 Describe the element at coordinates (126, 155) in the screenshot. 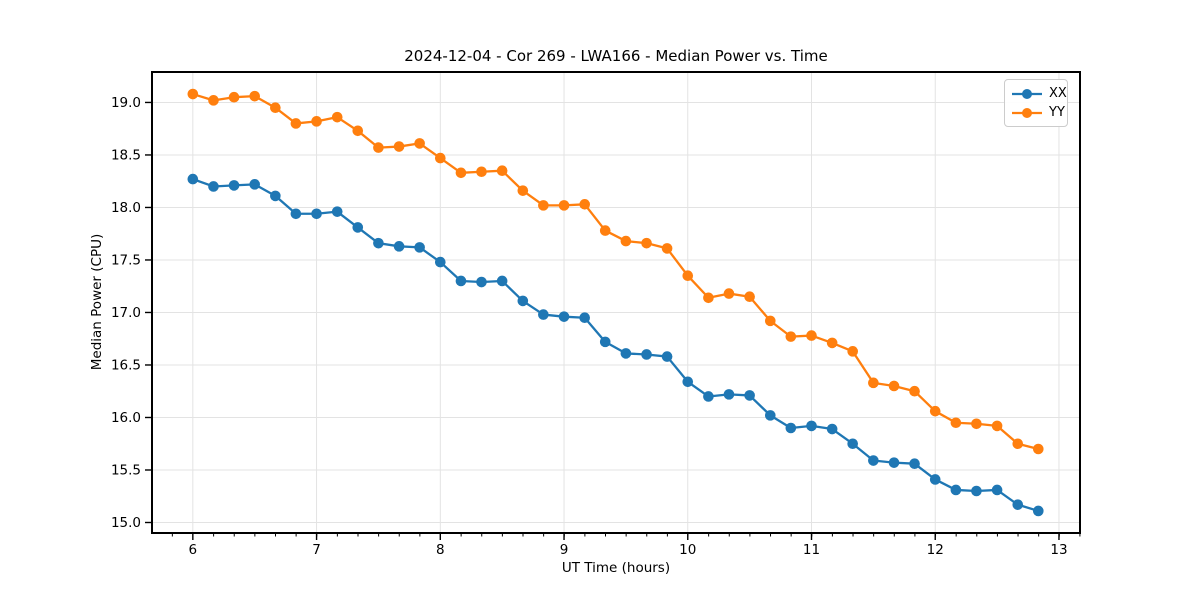

I see `y-tick-label: 18.5` at that location.